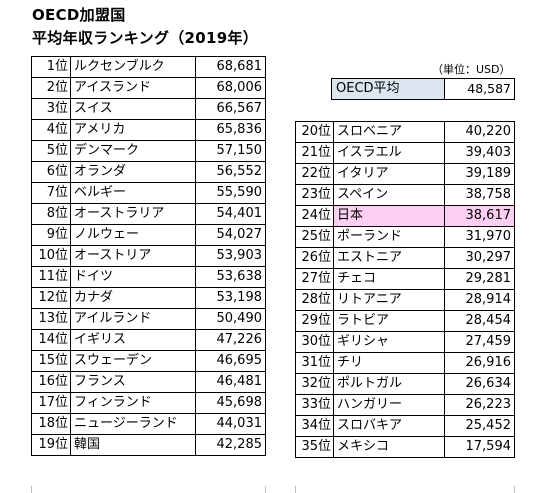  I want to click on value-cell: 54,027, so click(230, 235).